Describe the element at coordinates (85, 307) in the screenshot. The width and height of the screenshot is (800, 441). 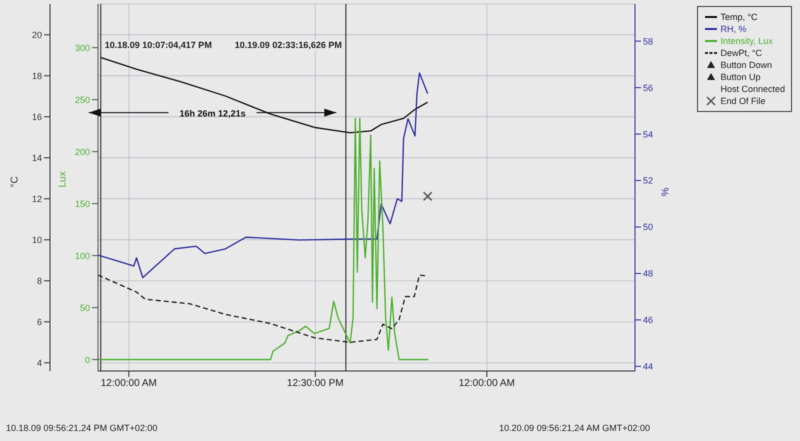
I see `y2-tick-label: 50` at that location.